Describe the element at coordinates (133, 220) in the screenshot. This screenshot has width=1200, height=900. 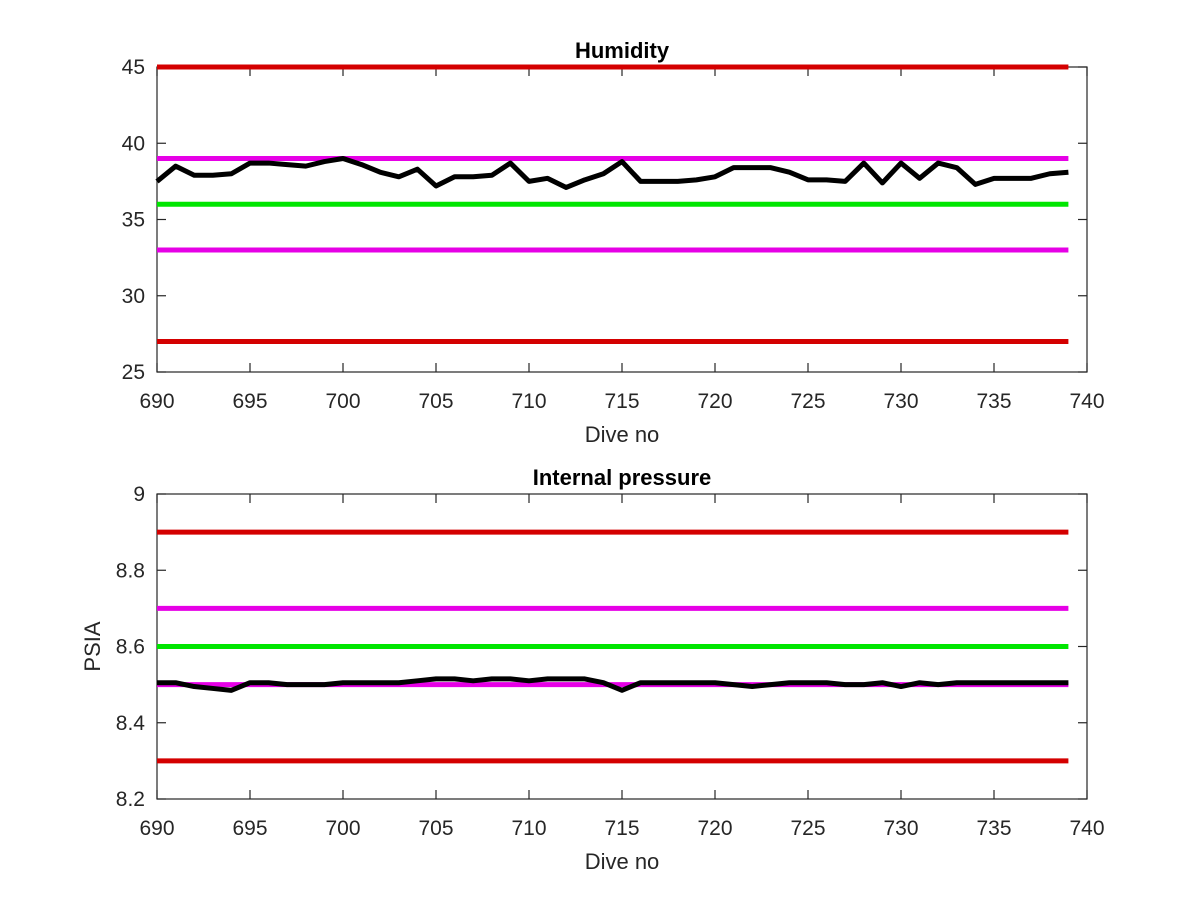
I see `y-tick-label: 35` at that location.